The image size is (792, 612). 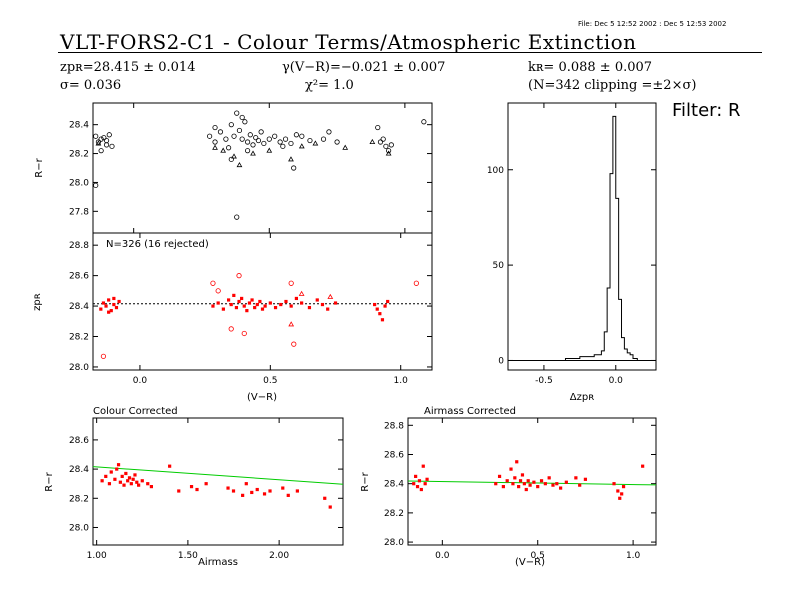 What do you see at coordinates (364, 67) in the screenshot?
I see `colour-term-stat: γ(V−R)=−0.021 ± 0.007` at bounding box center [364, 67].